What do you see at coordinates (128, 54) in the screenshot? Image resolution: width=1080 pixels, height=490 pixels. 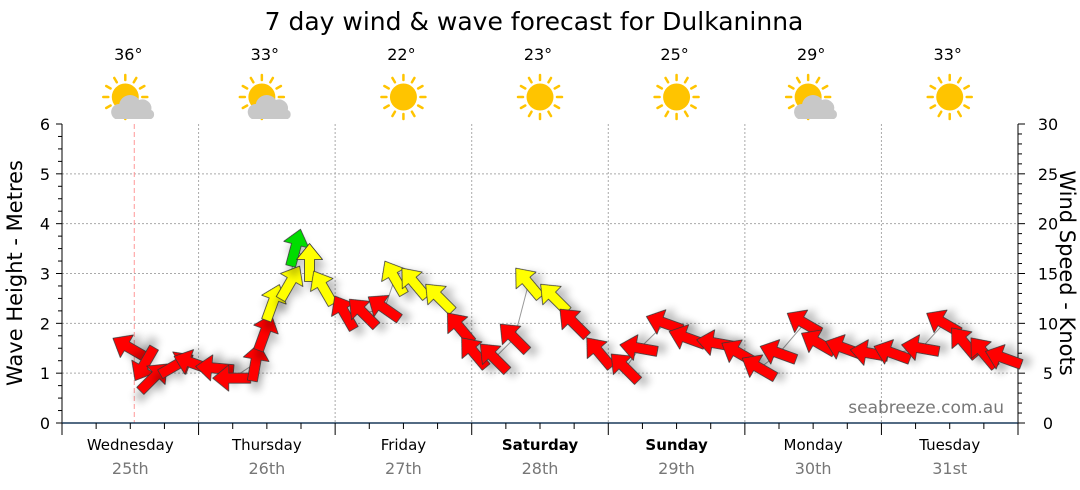 I see `temperature-label: 36°` at bounding box center [128, 54].